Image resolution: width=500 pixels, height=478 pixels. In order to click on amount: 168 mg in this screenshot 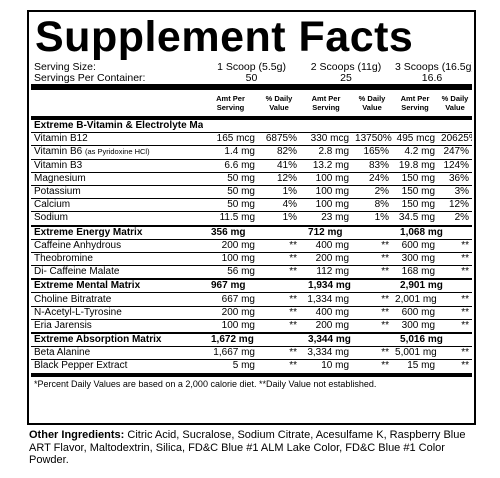, I will do `click(415, 272)`.